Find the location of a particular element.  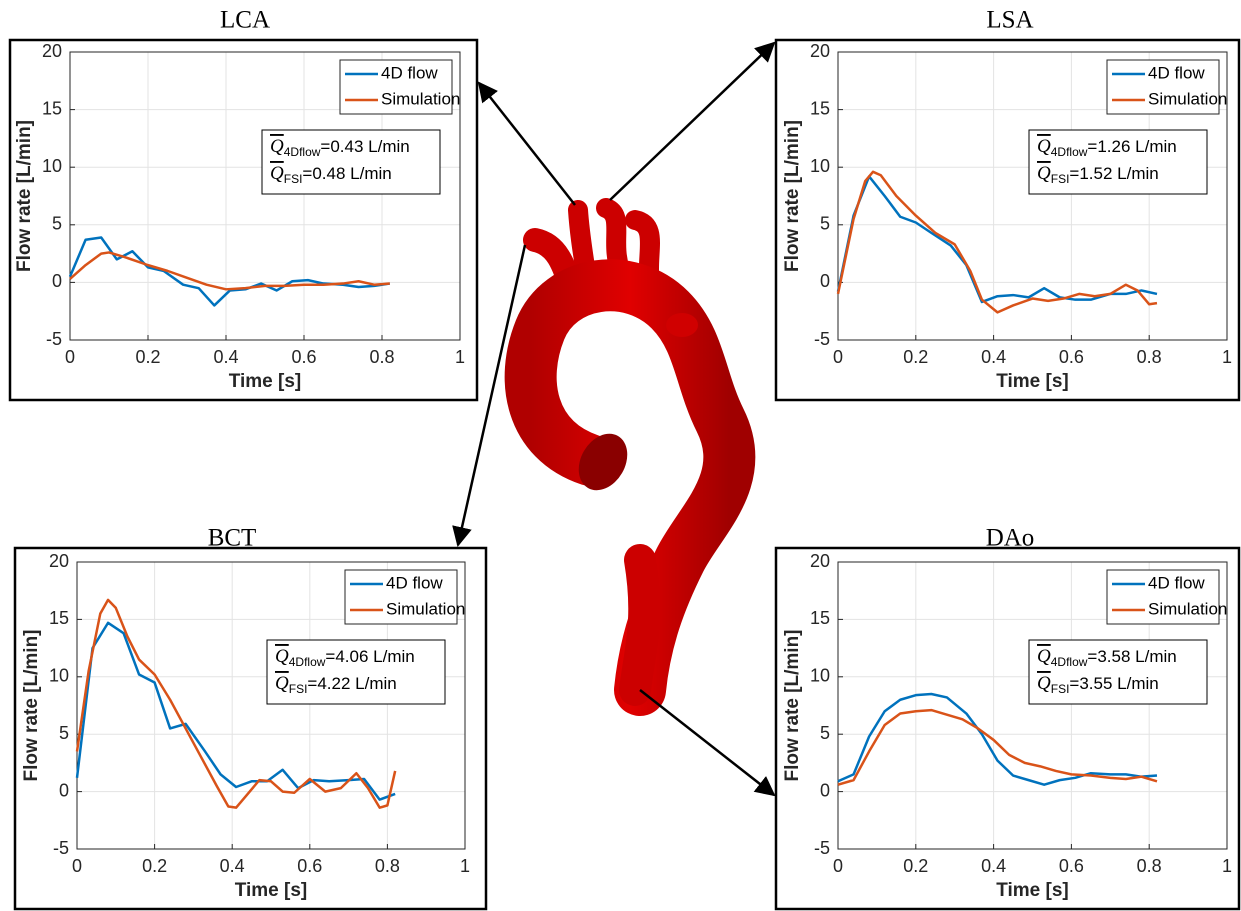

annotation-value: =0.48 L/min is located at coordinates (346, 173).